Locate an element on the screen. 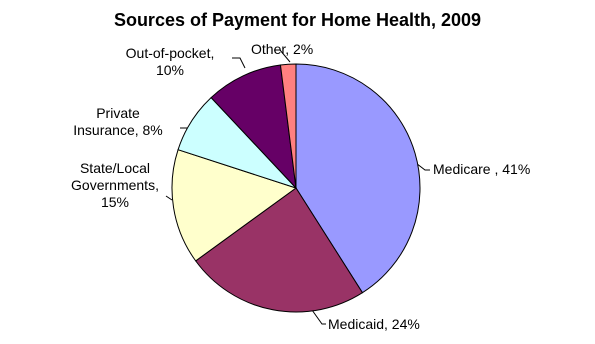  slice-label: Out-of-pocket, 10% is located at coordinates (170, 61).